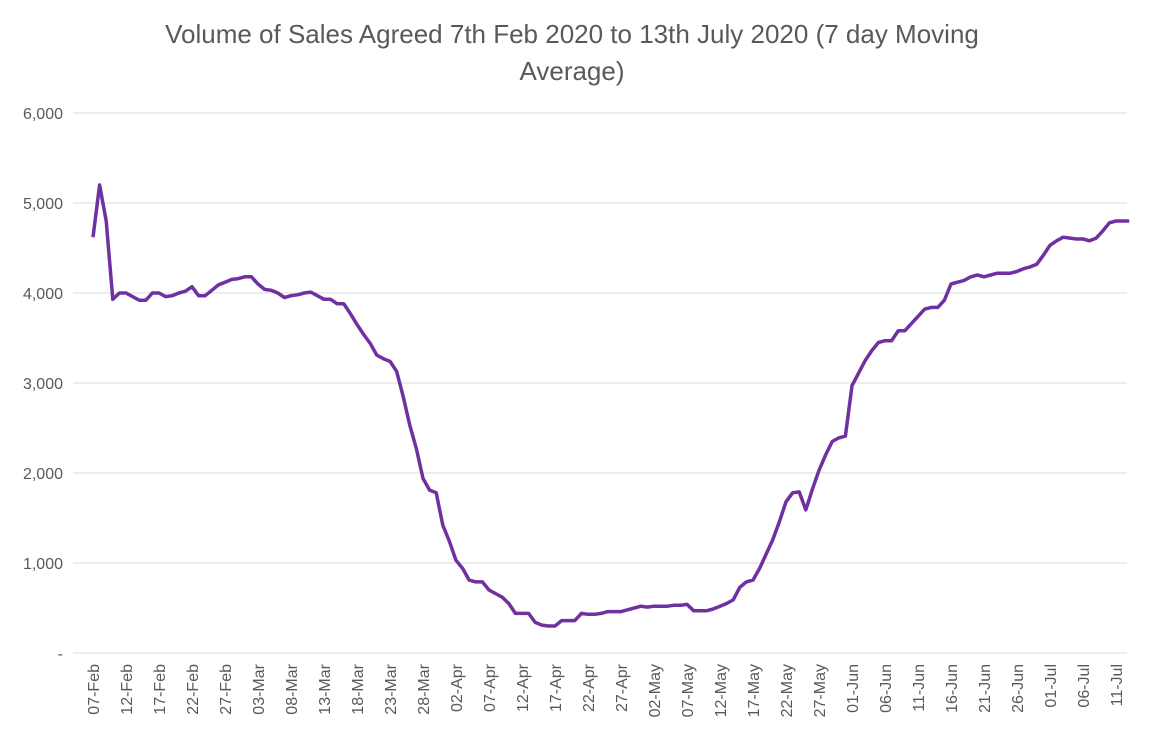 The height and width of the screenshot is (755, 1151). What do you see at coordinates (226, 689) in the screenshot?
I see `x-tick-label: 27-Feb` at bounding box center [226, 689].